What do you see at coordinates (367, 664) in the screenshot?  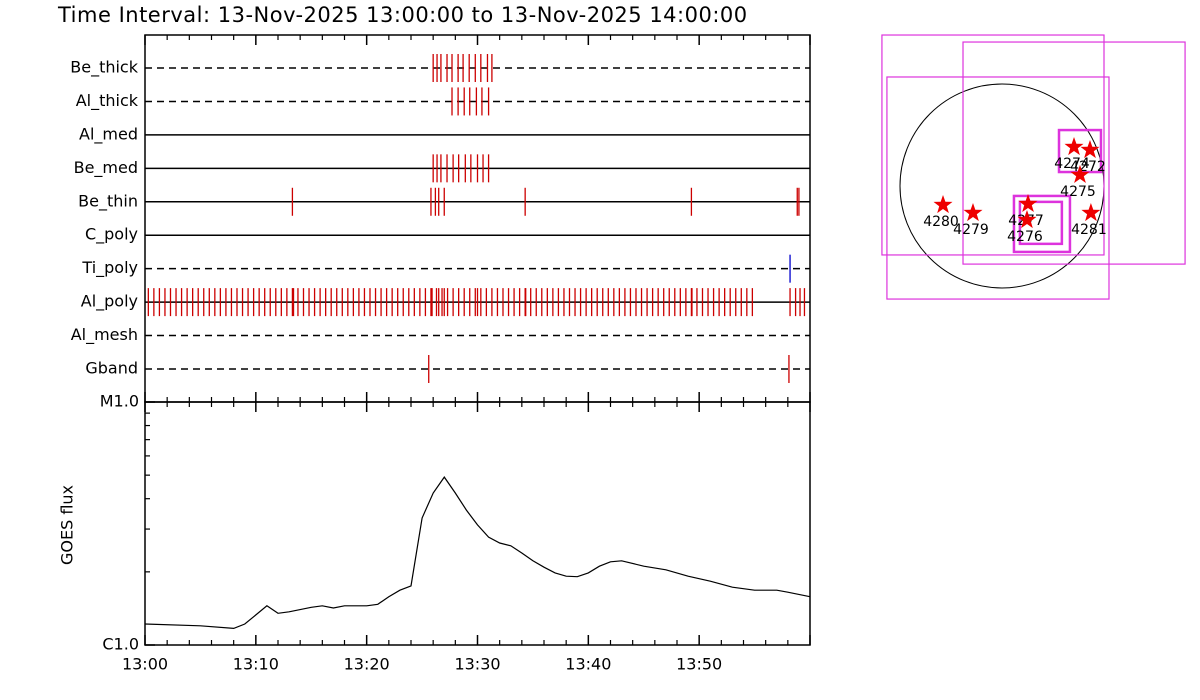 I see `x-tick-label: 13:20` at bounding box center [367, 664].